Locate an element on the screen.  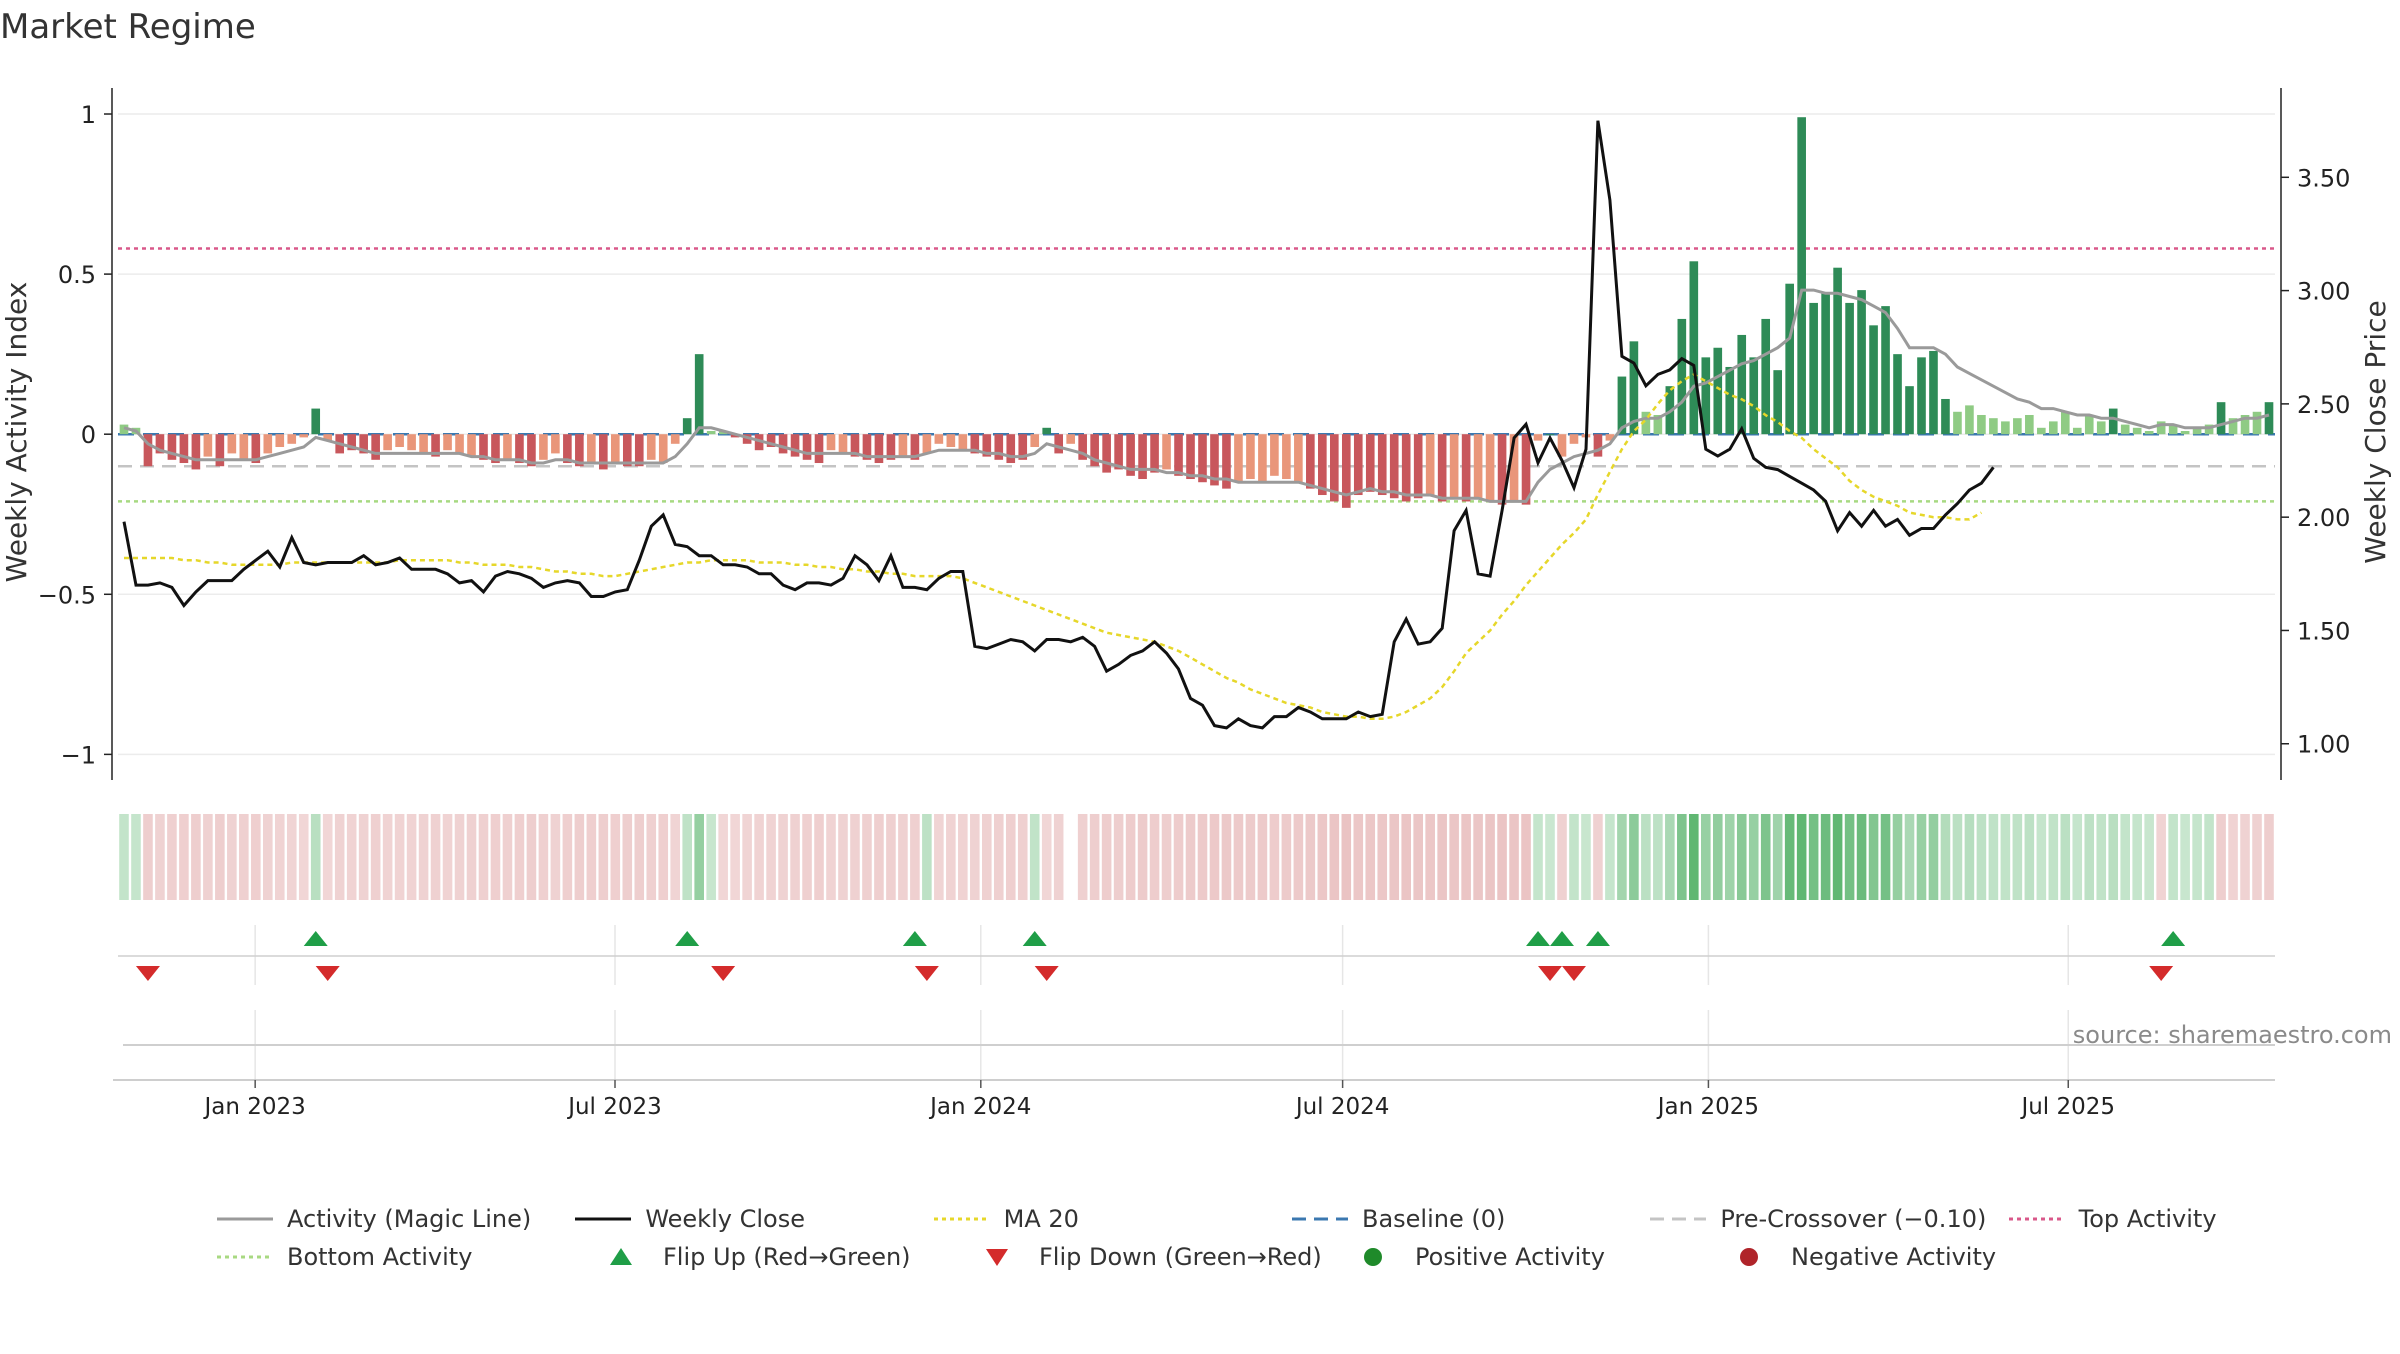
flip-up-marker is located at coordinates (1597, 938).